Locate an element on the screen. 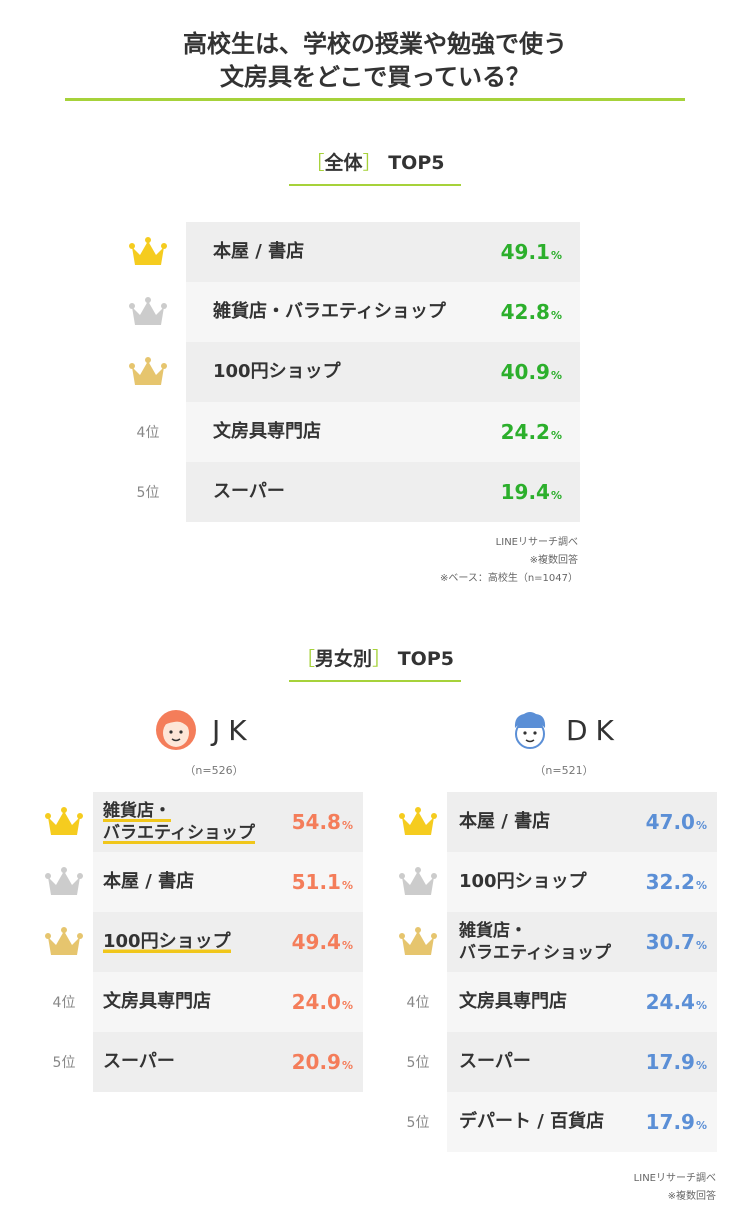  ranking-row: 4位 文房具専門店 24.0% is located at coordinates (199, 1002).